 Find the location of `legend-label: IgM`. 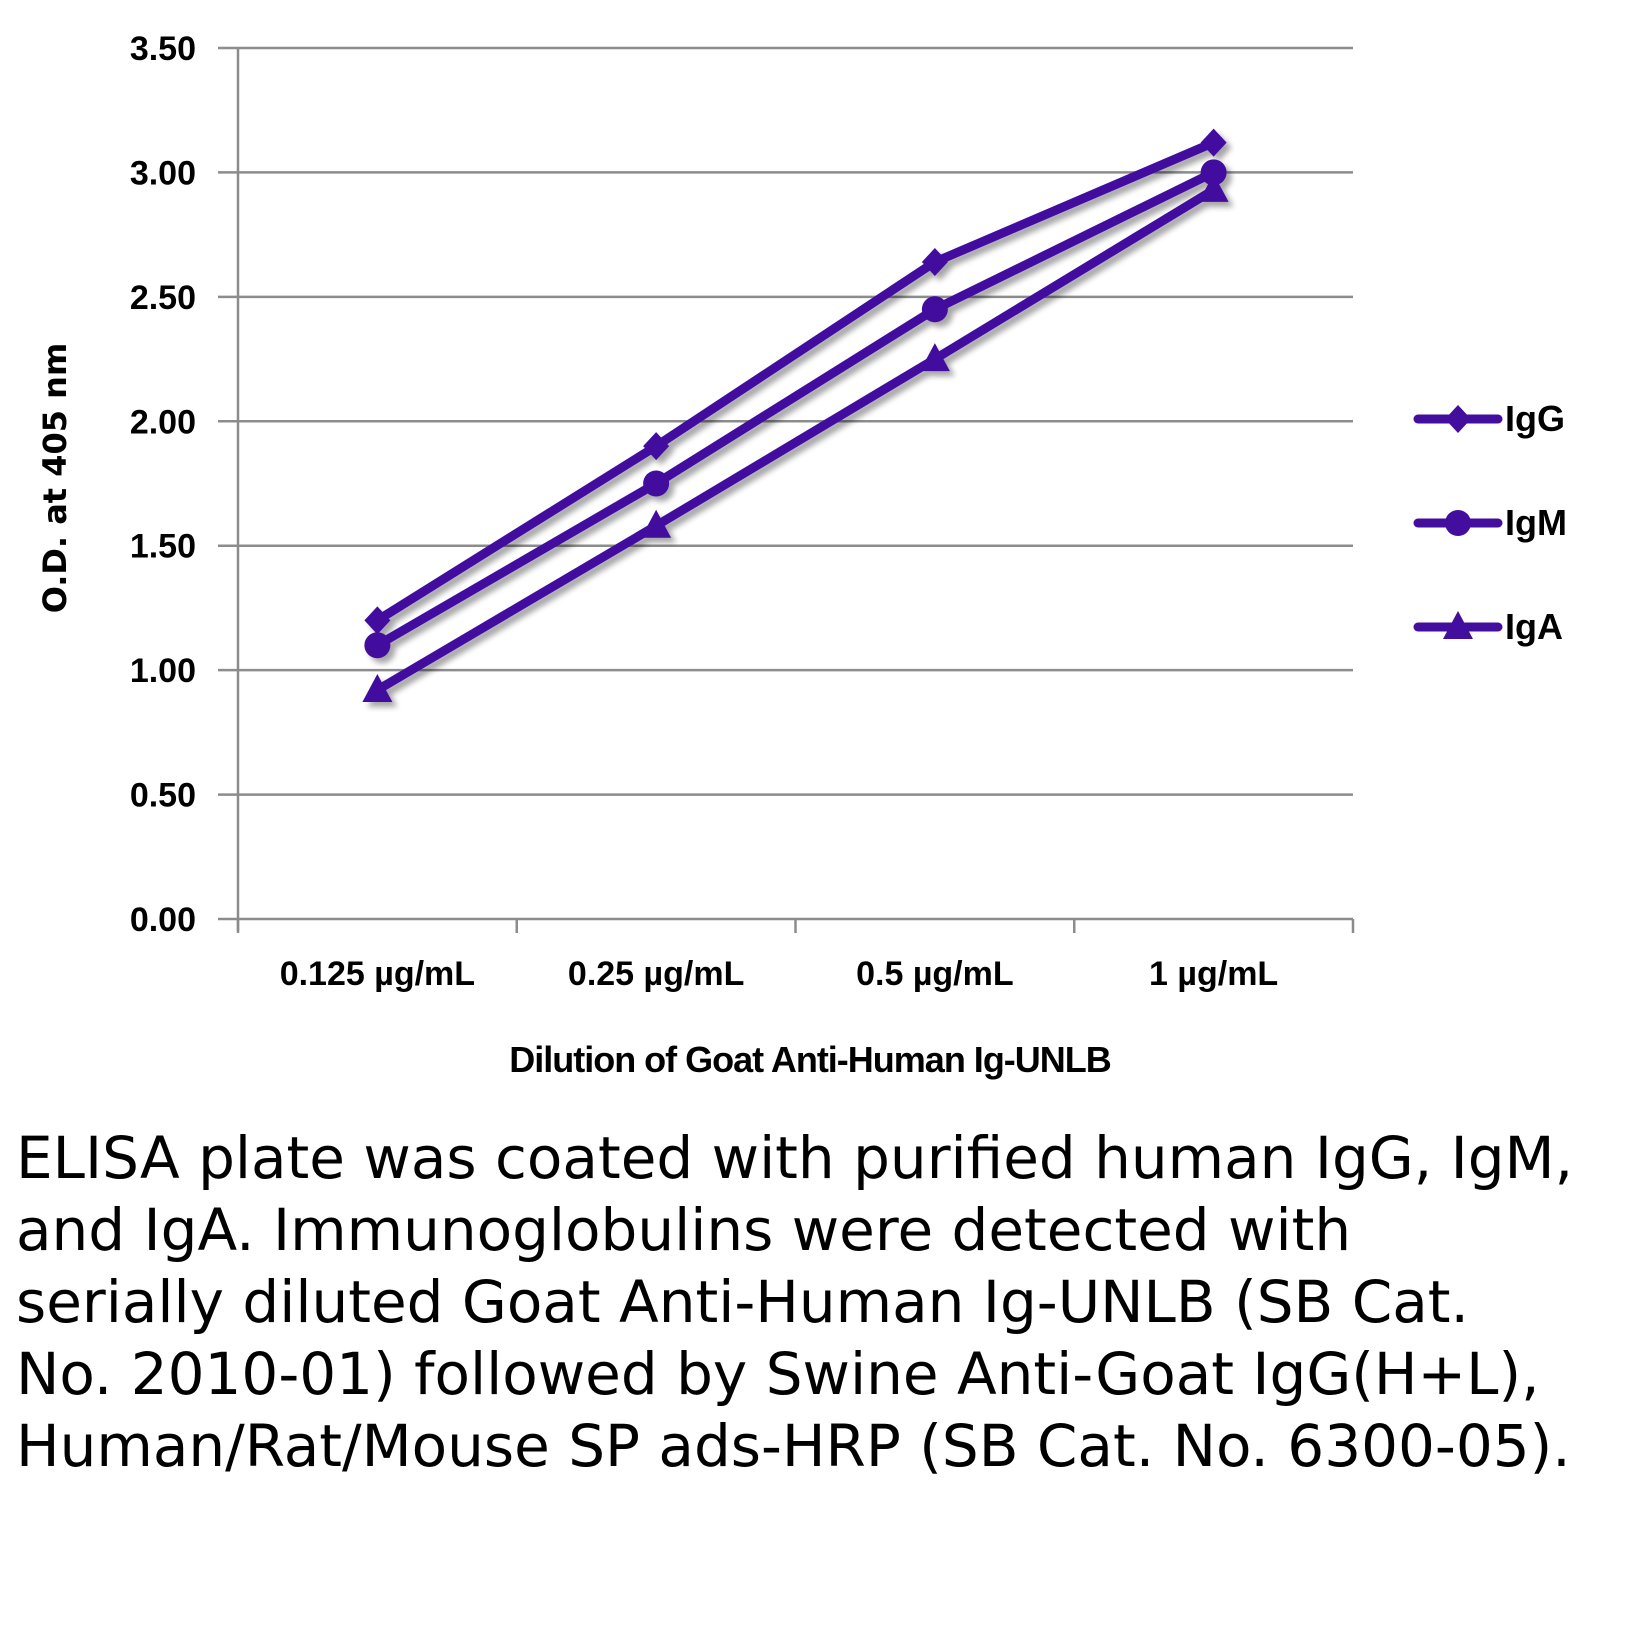

legend-label: IgM is located at coordinates (1536, 522).